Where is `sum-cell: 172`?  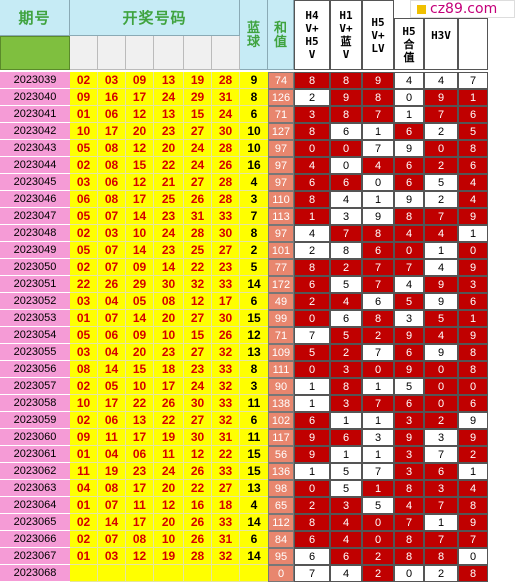
sum-cell: 172 is located at coordinates (281, 284).